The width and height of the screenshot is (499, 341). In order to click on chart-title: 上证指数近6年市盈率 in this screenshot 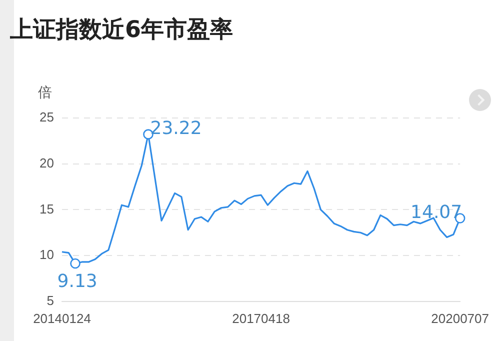, I will do `click(122, 30)`.